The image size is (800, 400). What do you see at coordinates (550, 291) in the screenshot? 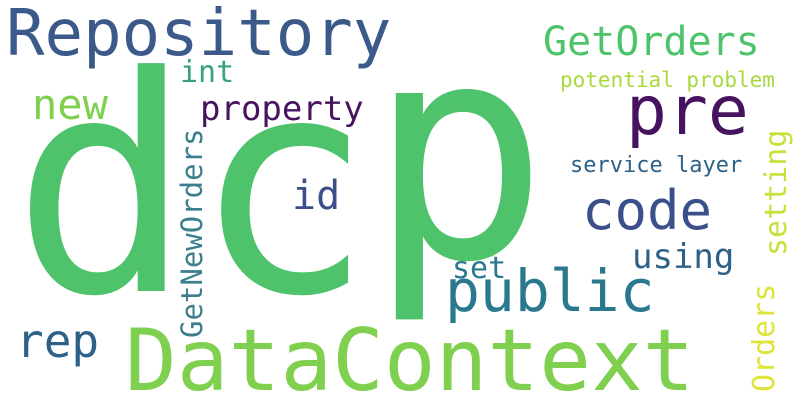
I see `word-public: public` at bounding box center [550, 291].